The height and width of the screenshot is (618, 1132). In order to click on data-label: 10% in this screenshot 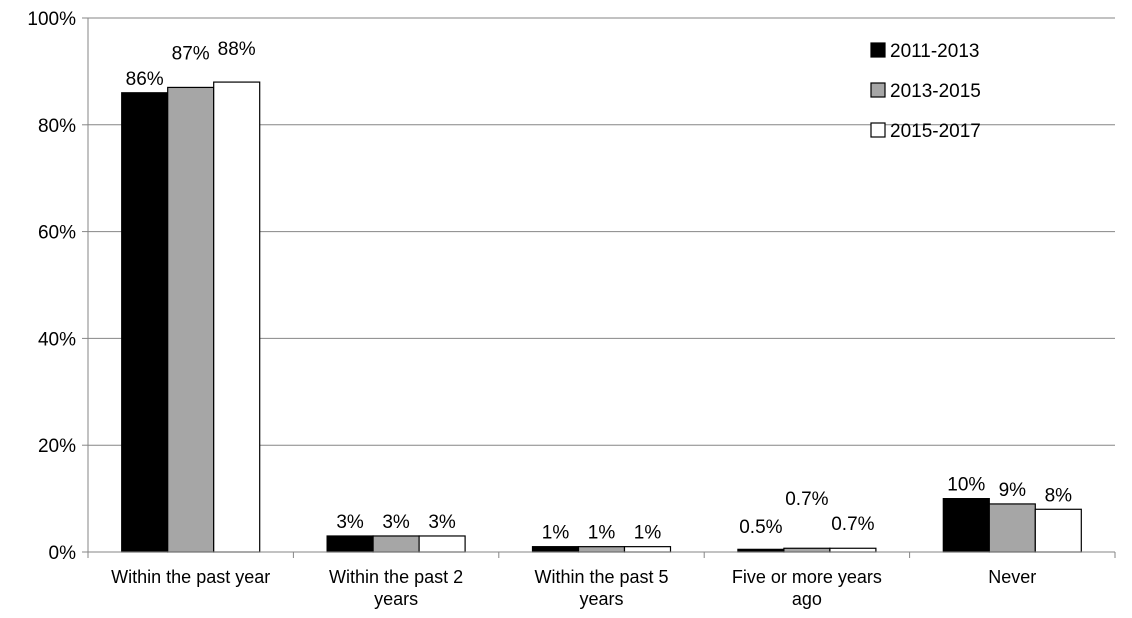, I will do `click(966, 485)`.